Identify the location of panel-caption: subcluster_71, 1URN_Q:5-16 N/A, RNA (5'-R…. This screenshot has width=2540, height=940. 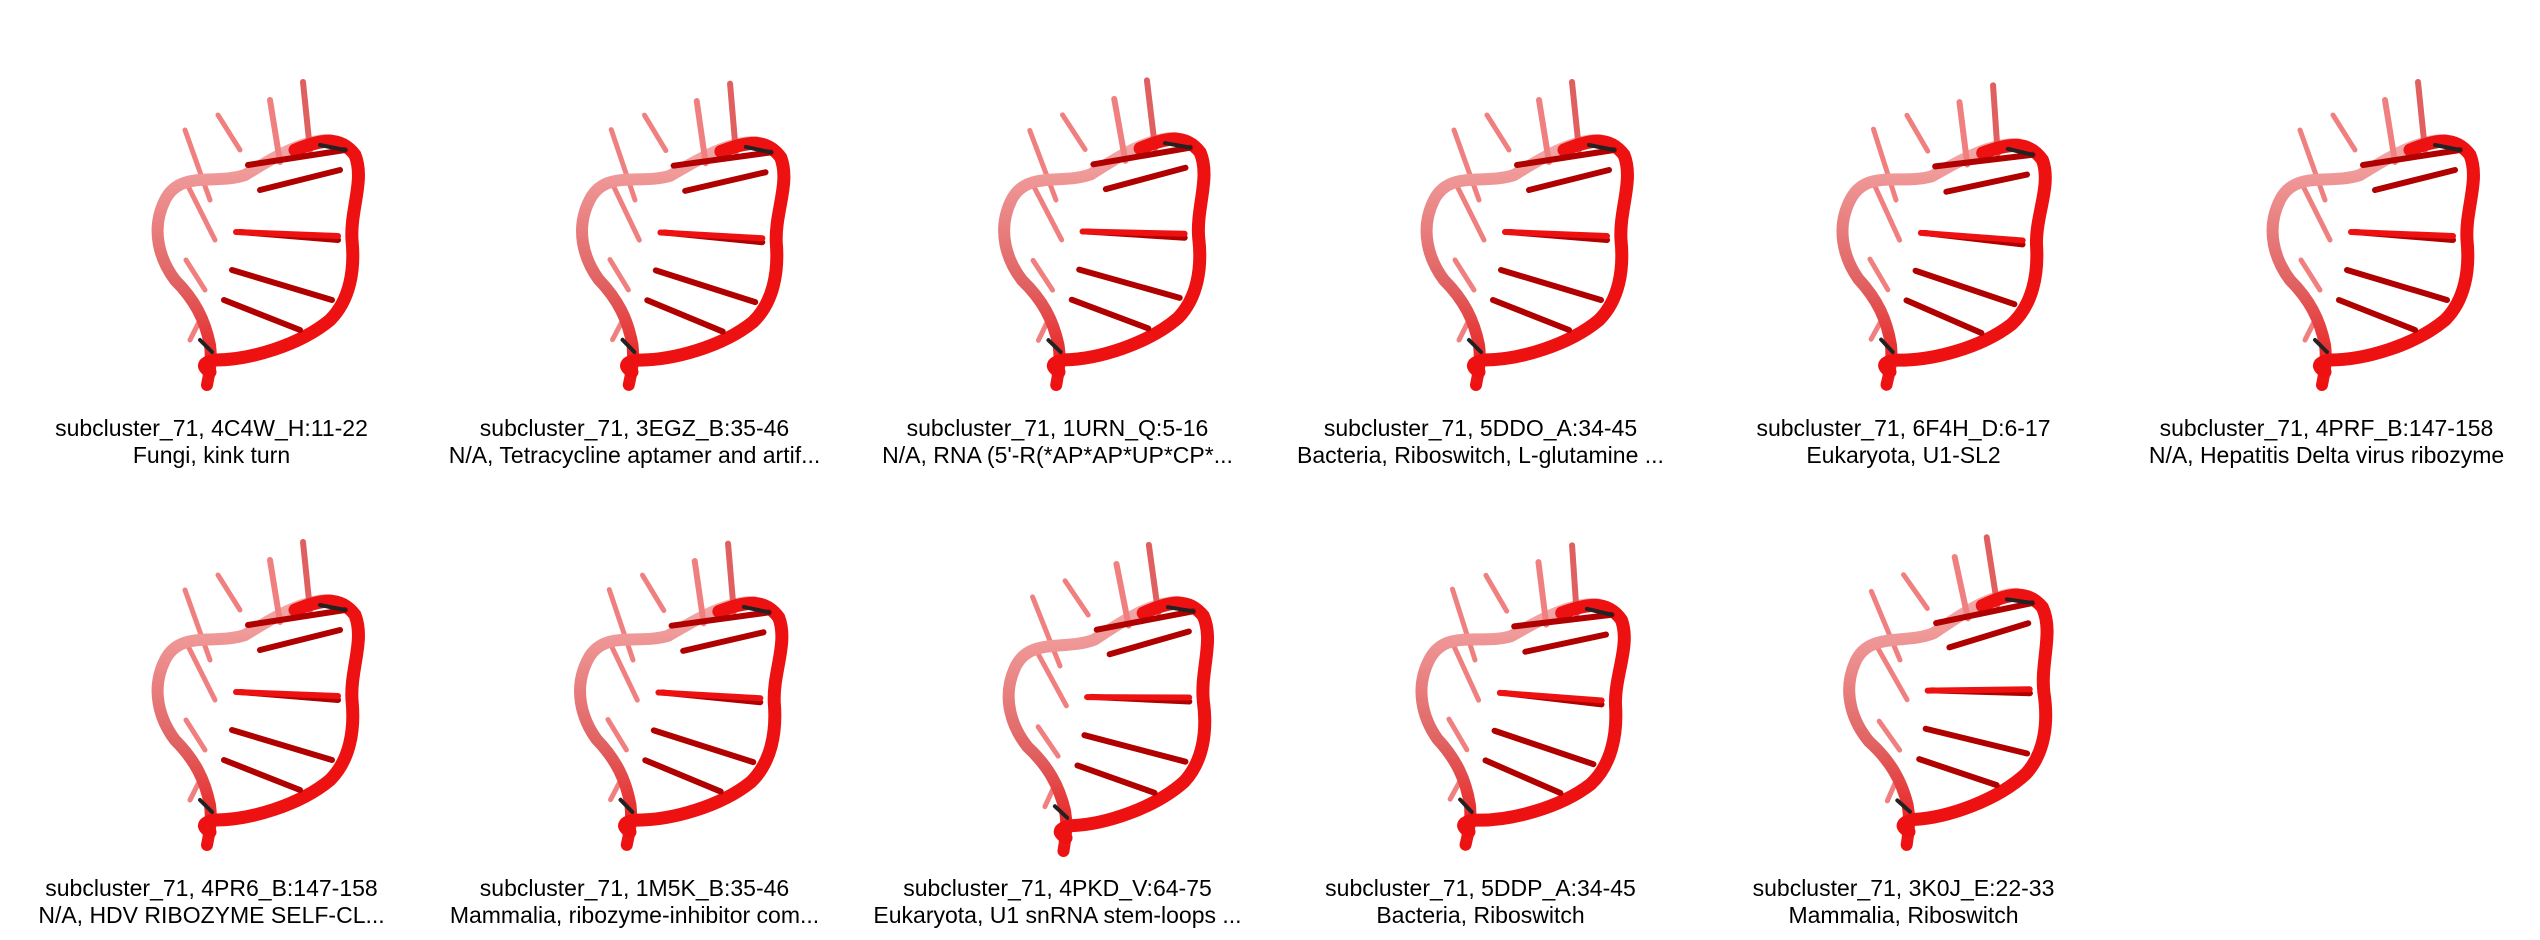
(1057, 442).